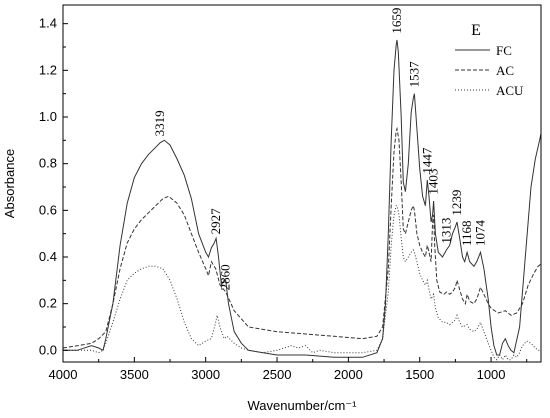  What do you see at coordinates (413, 74) in the screenshot?
I see `peak-label: 1537` at bounding box center [413, 74].